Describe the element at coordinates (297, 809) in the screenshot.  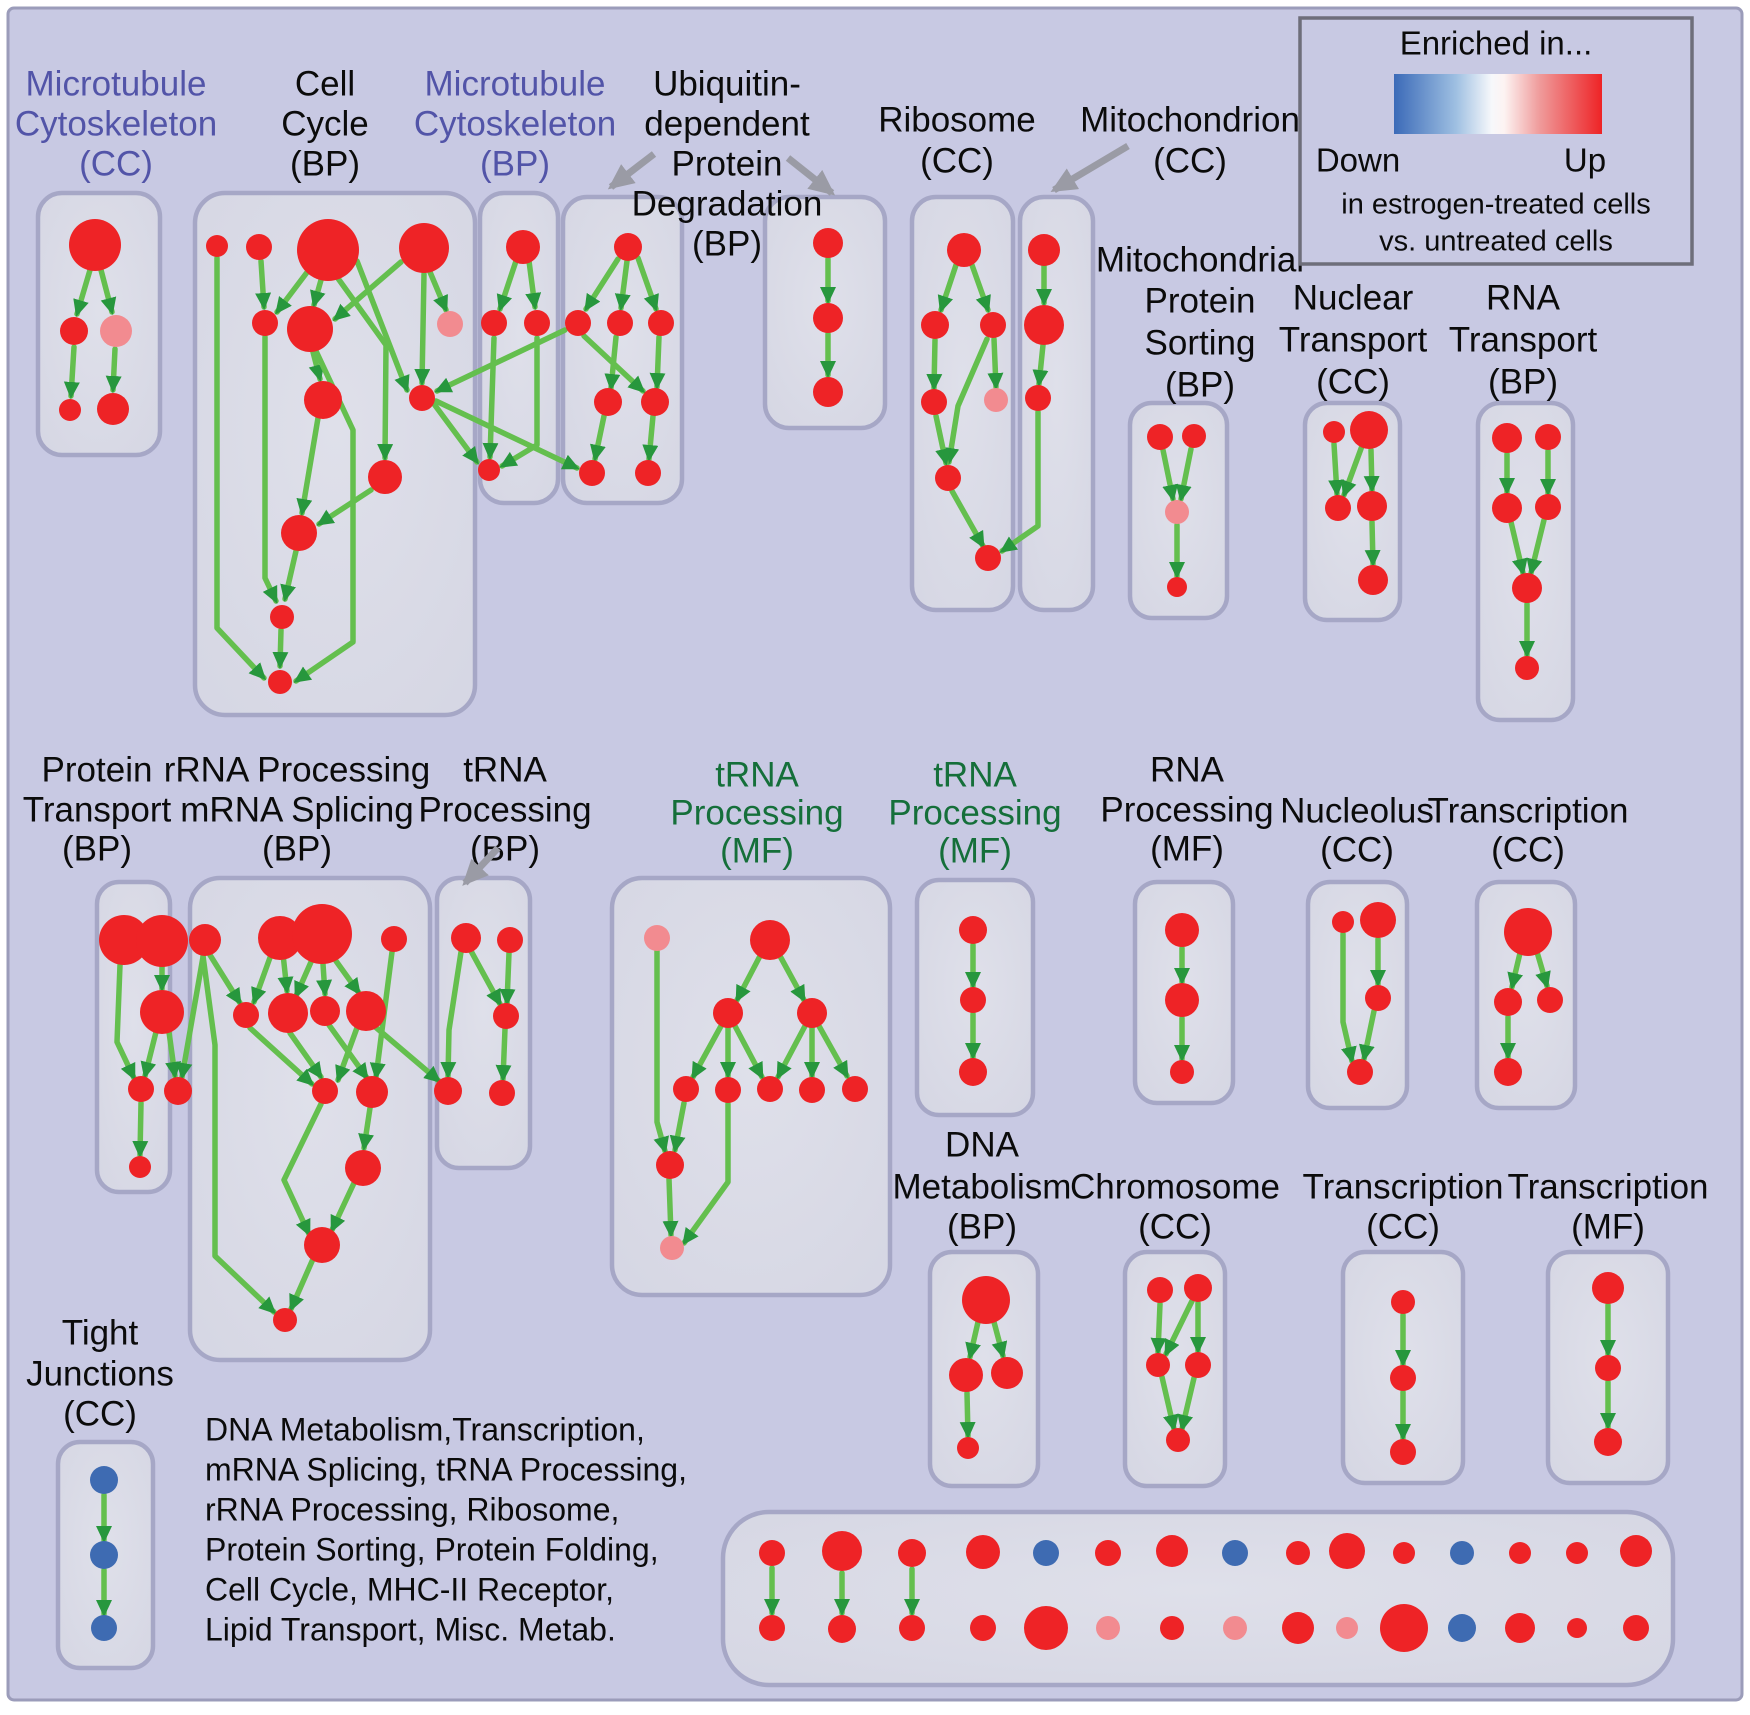
I see `cluster-label-rrna-processing-mrna-splicing-bp: rRNA Processing mRNA Splicing (BP)` at that location.